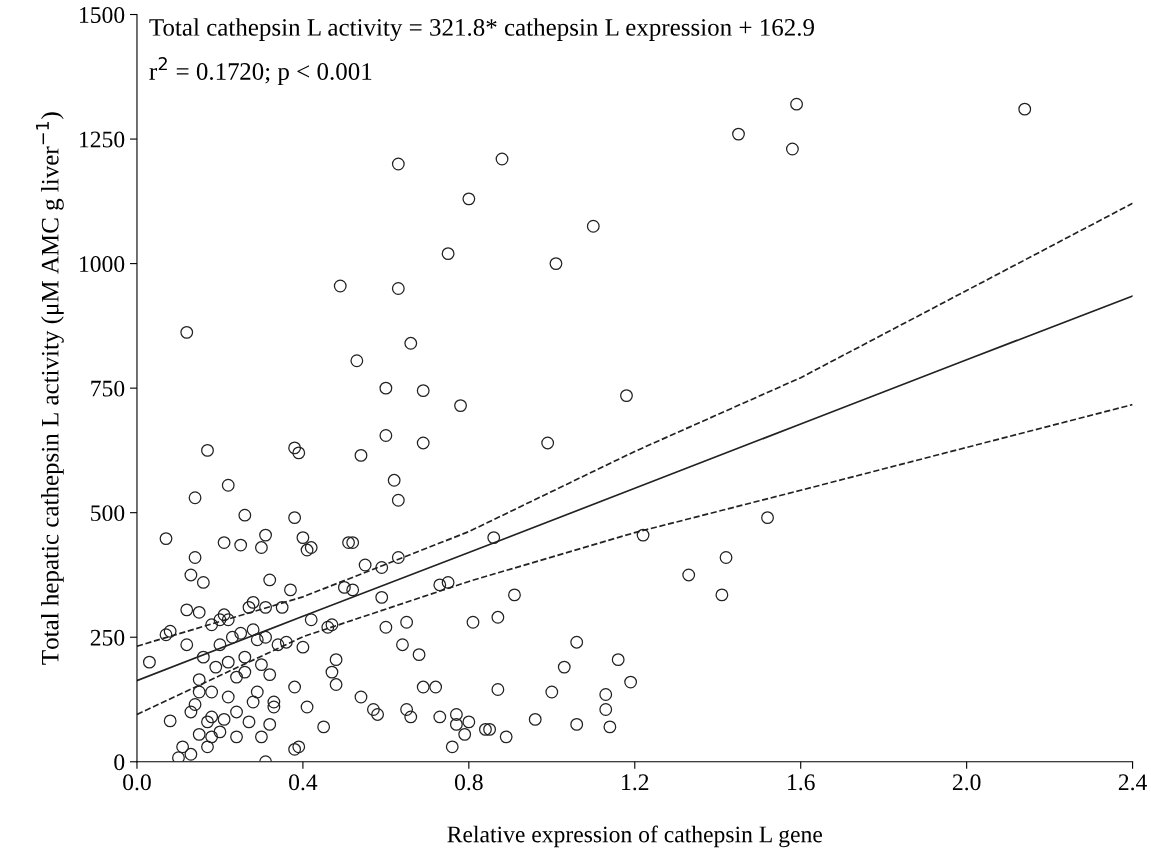 The height and width of the screenshot is (854, 1151). Describe the element at coordinates (635, 836) in the screenshot. I see `x-axis-title: Relative expression of cathepsin L gene` at that location.